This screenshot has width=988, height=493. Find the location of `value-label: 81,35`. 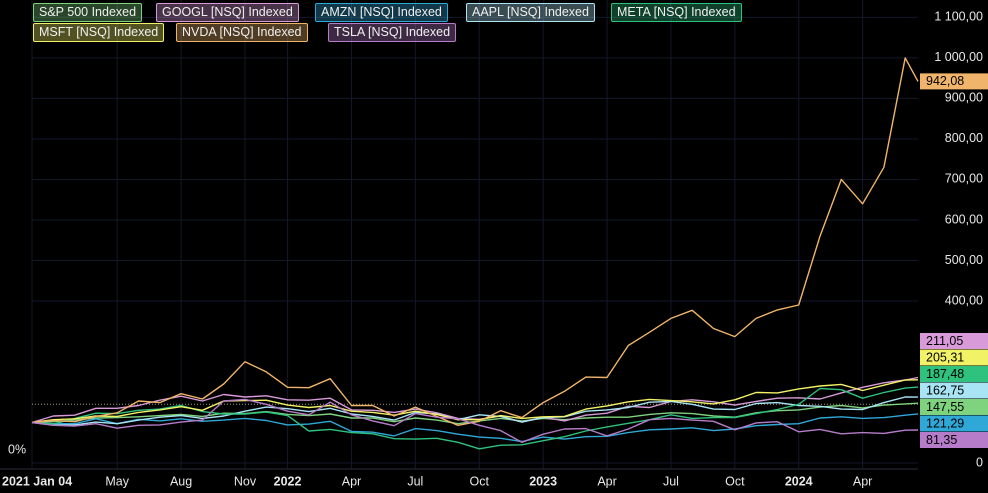

value-label: 81,35 is located at coordinates (941, 440).